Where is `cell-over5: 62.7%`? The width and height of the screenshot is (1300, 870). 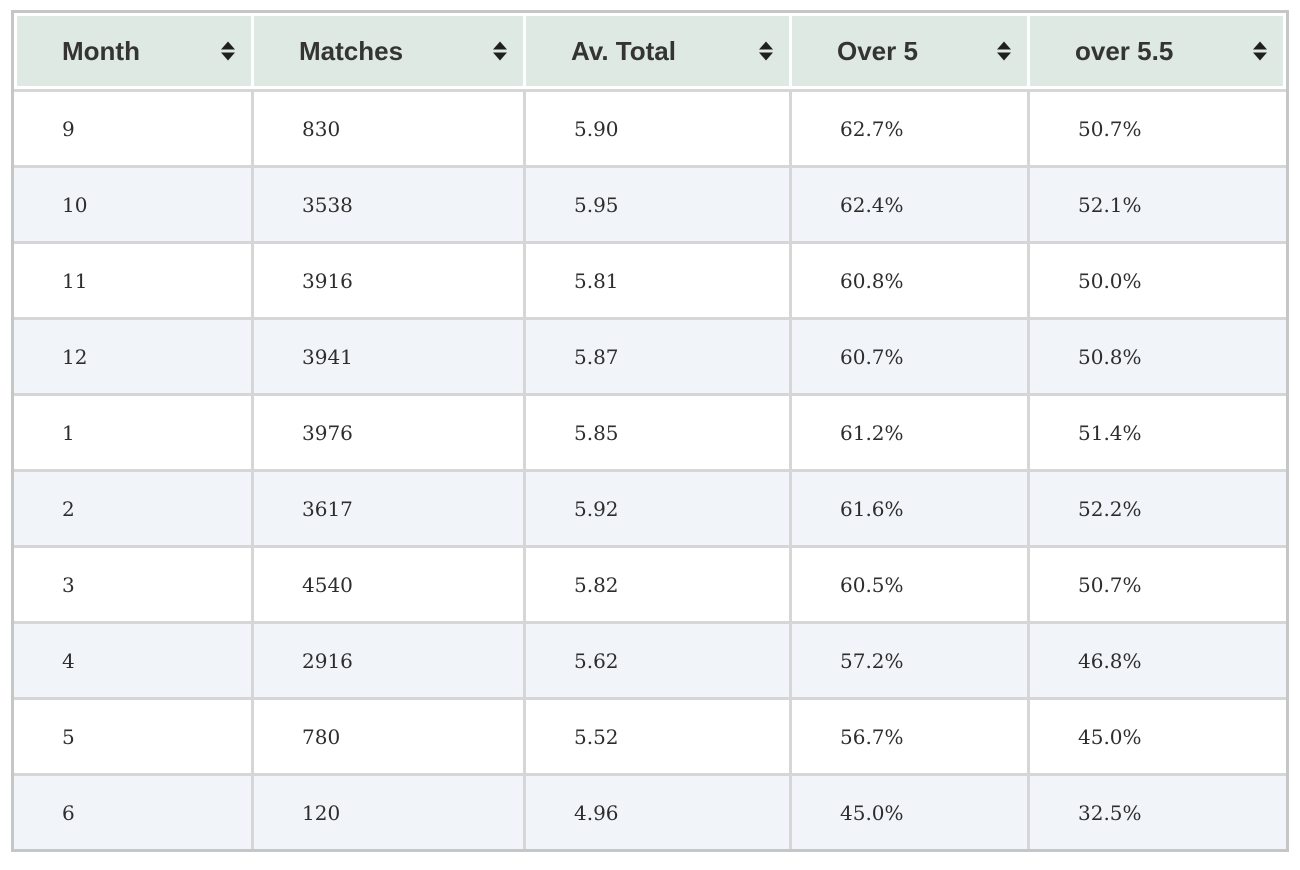
cell-over5: 62.7% is located at coordinates (908, 127).